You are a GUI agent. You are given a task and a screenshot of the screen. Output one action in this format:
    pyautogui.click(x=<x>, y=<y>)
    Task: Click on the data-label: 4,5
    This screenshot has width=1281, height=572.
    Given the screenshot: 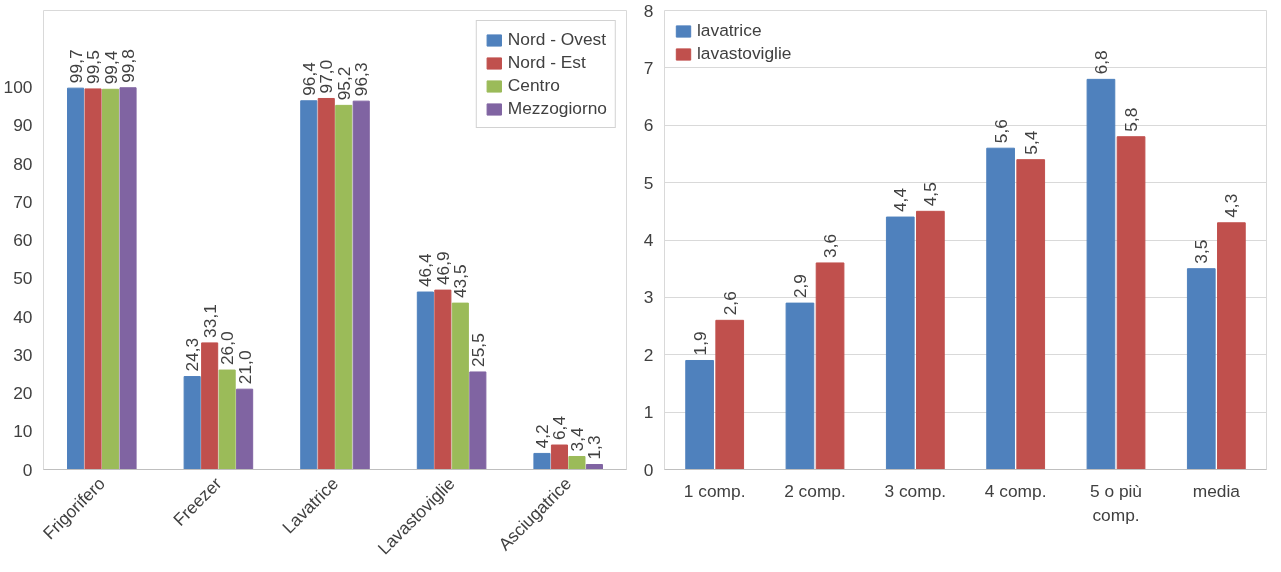 What is the action you would take?
    pyautogui.click(x=930, y=194)
    